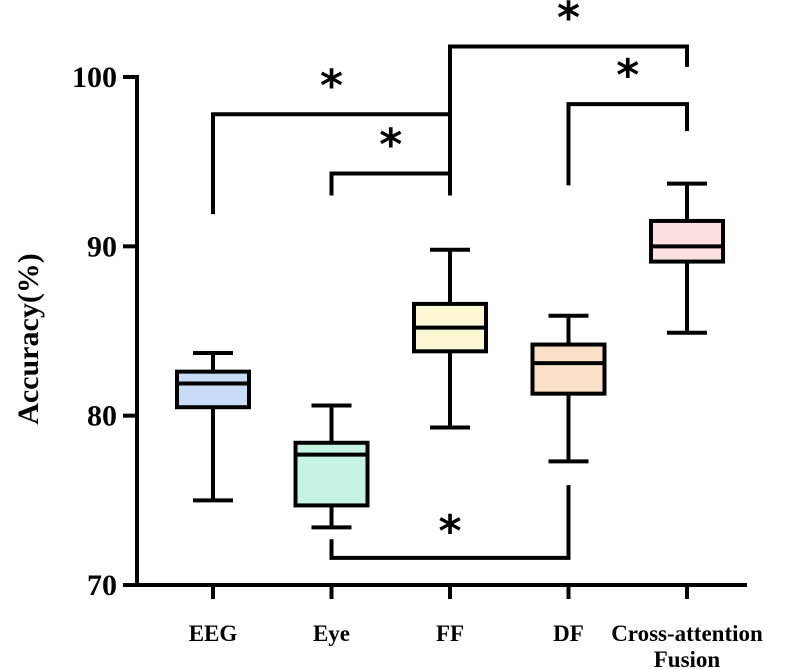  I want to click on y-tick-label: 90, so click(102, 246).